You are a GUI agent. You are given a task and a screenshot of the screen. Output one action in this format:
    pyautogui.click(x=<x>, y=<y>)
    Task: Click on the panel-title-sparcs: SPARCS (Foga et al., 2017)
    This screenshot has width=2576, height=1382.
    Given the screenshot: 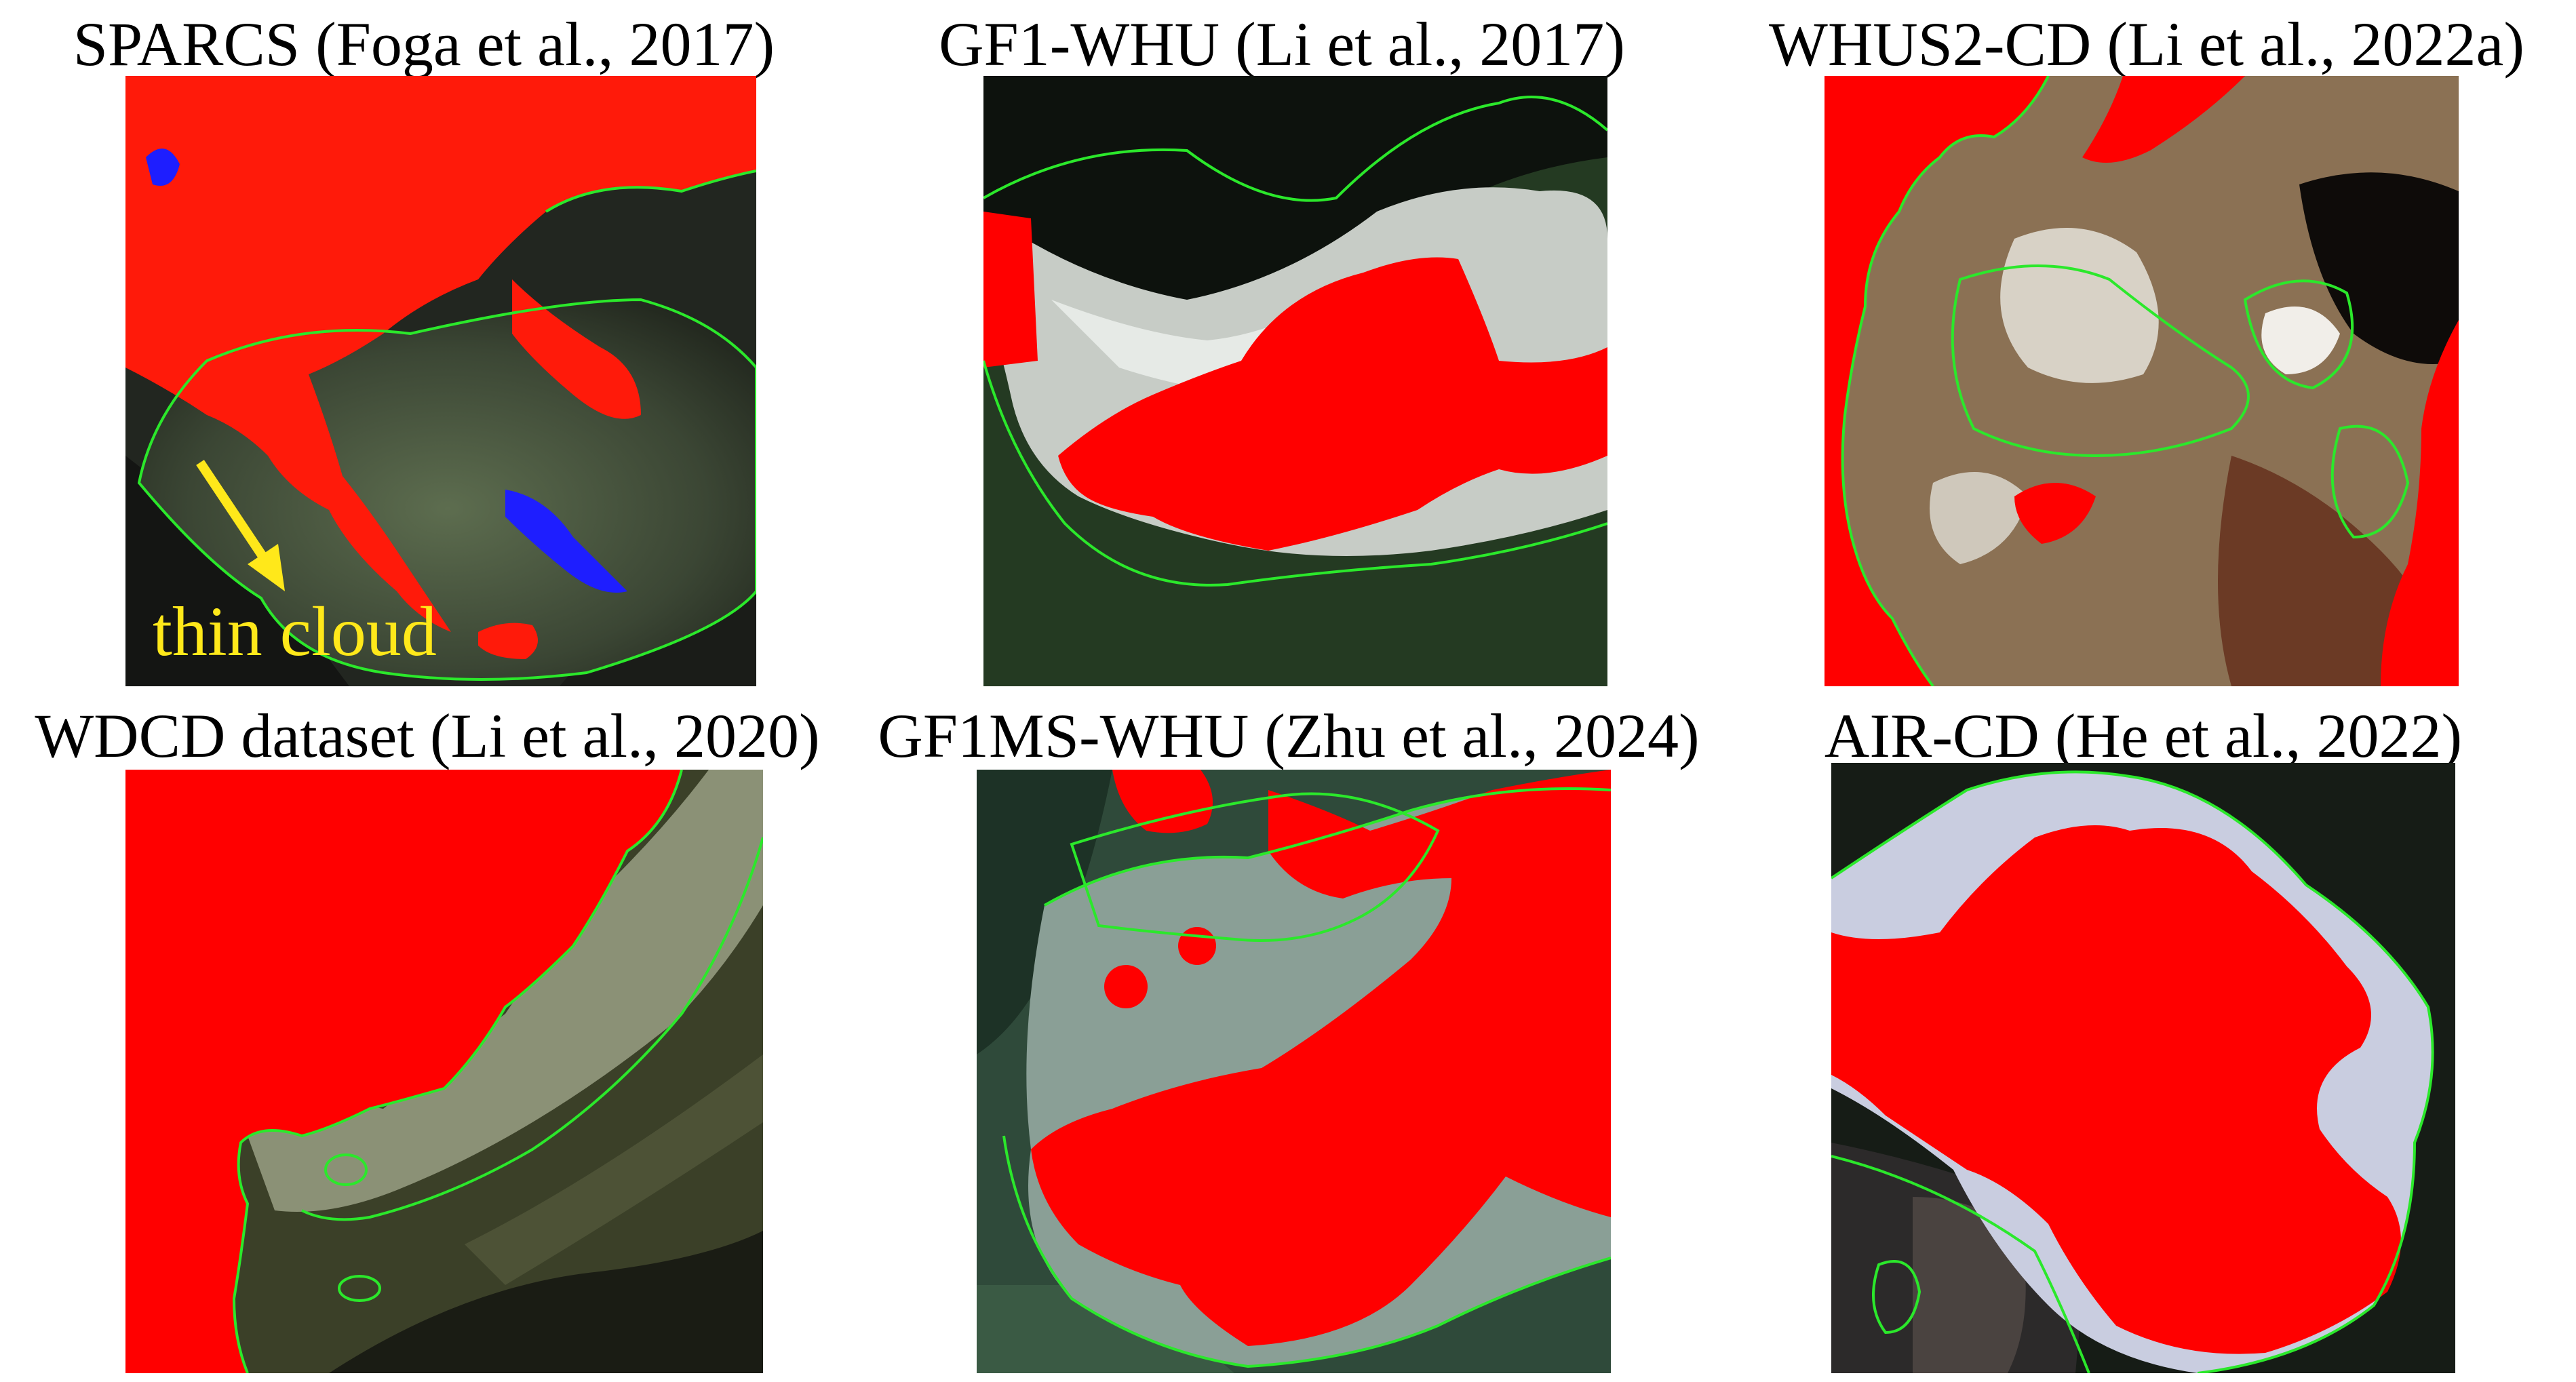 What is the action you would take?
    pyautogui.click(x=424, y=44)
    